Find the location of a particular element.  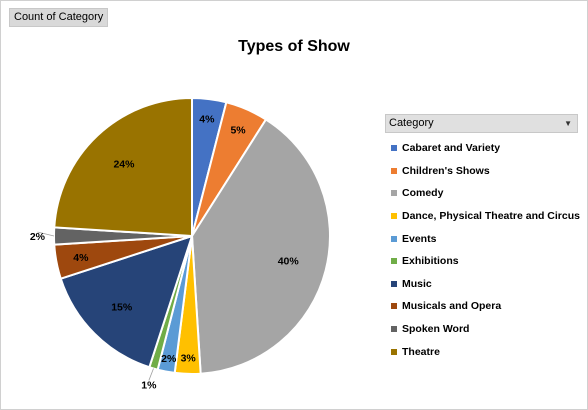

legend-label: Children's Shows is located at coordinates (446, 170).